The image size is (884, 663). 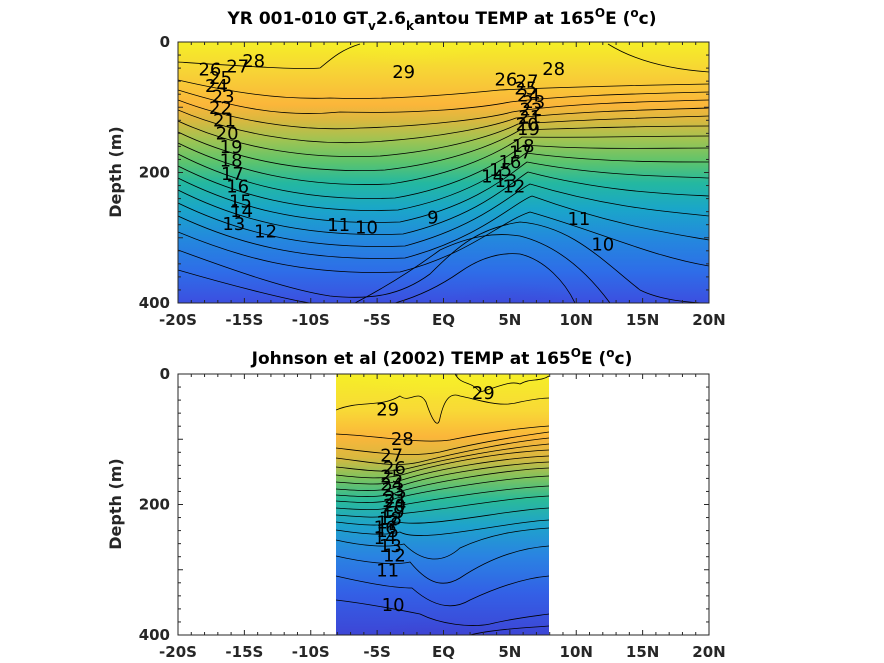 I want to click on top-x-tick-label: -15S, so click(x=244, y=320).